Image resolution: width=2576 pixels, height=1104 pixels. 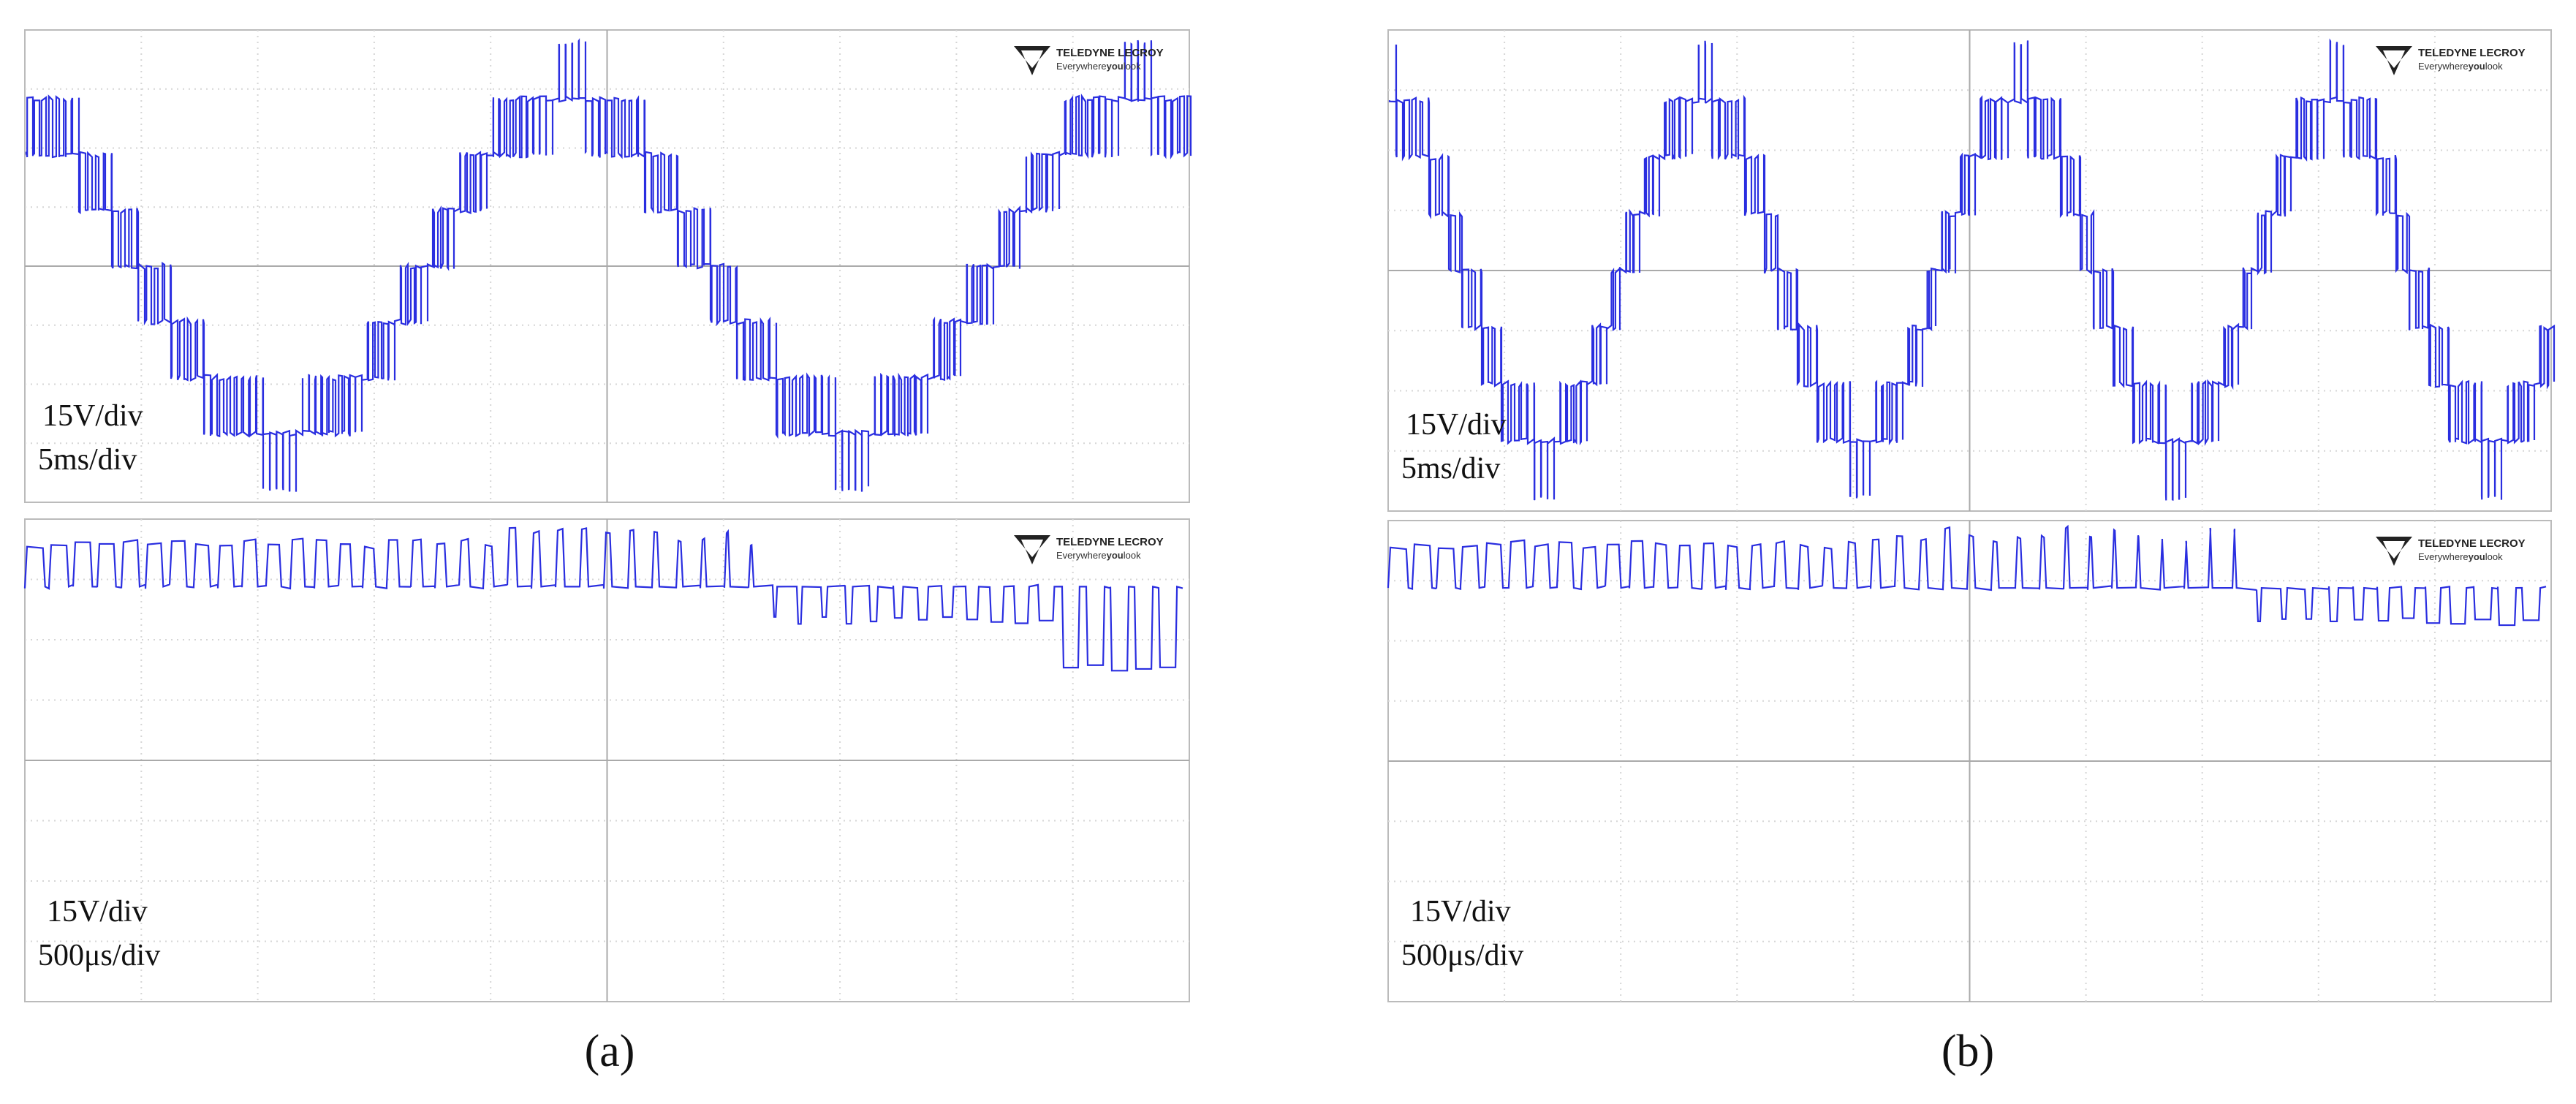 What do you see at coordinates (1968, 1051) in the screenshot?
I see `panel-caption: (b)` at bounding box center [1968, 1051].